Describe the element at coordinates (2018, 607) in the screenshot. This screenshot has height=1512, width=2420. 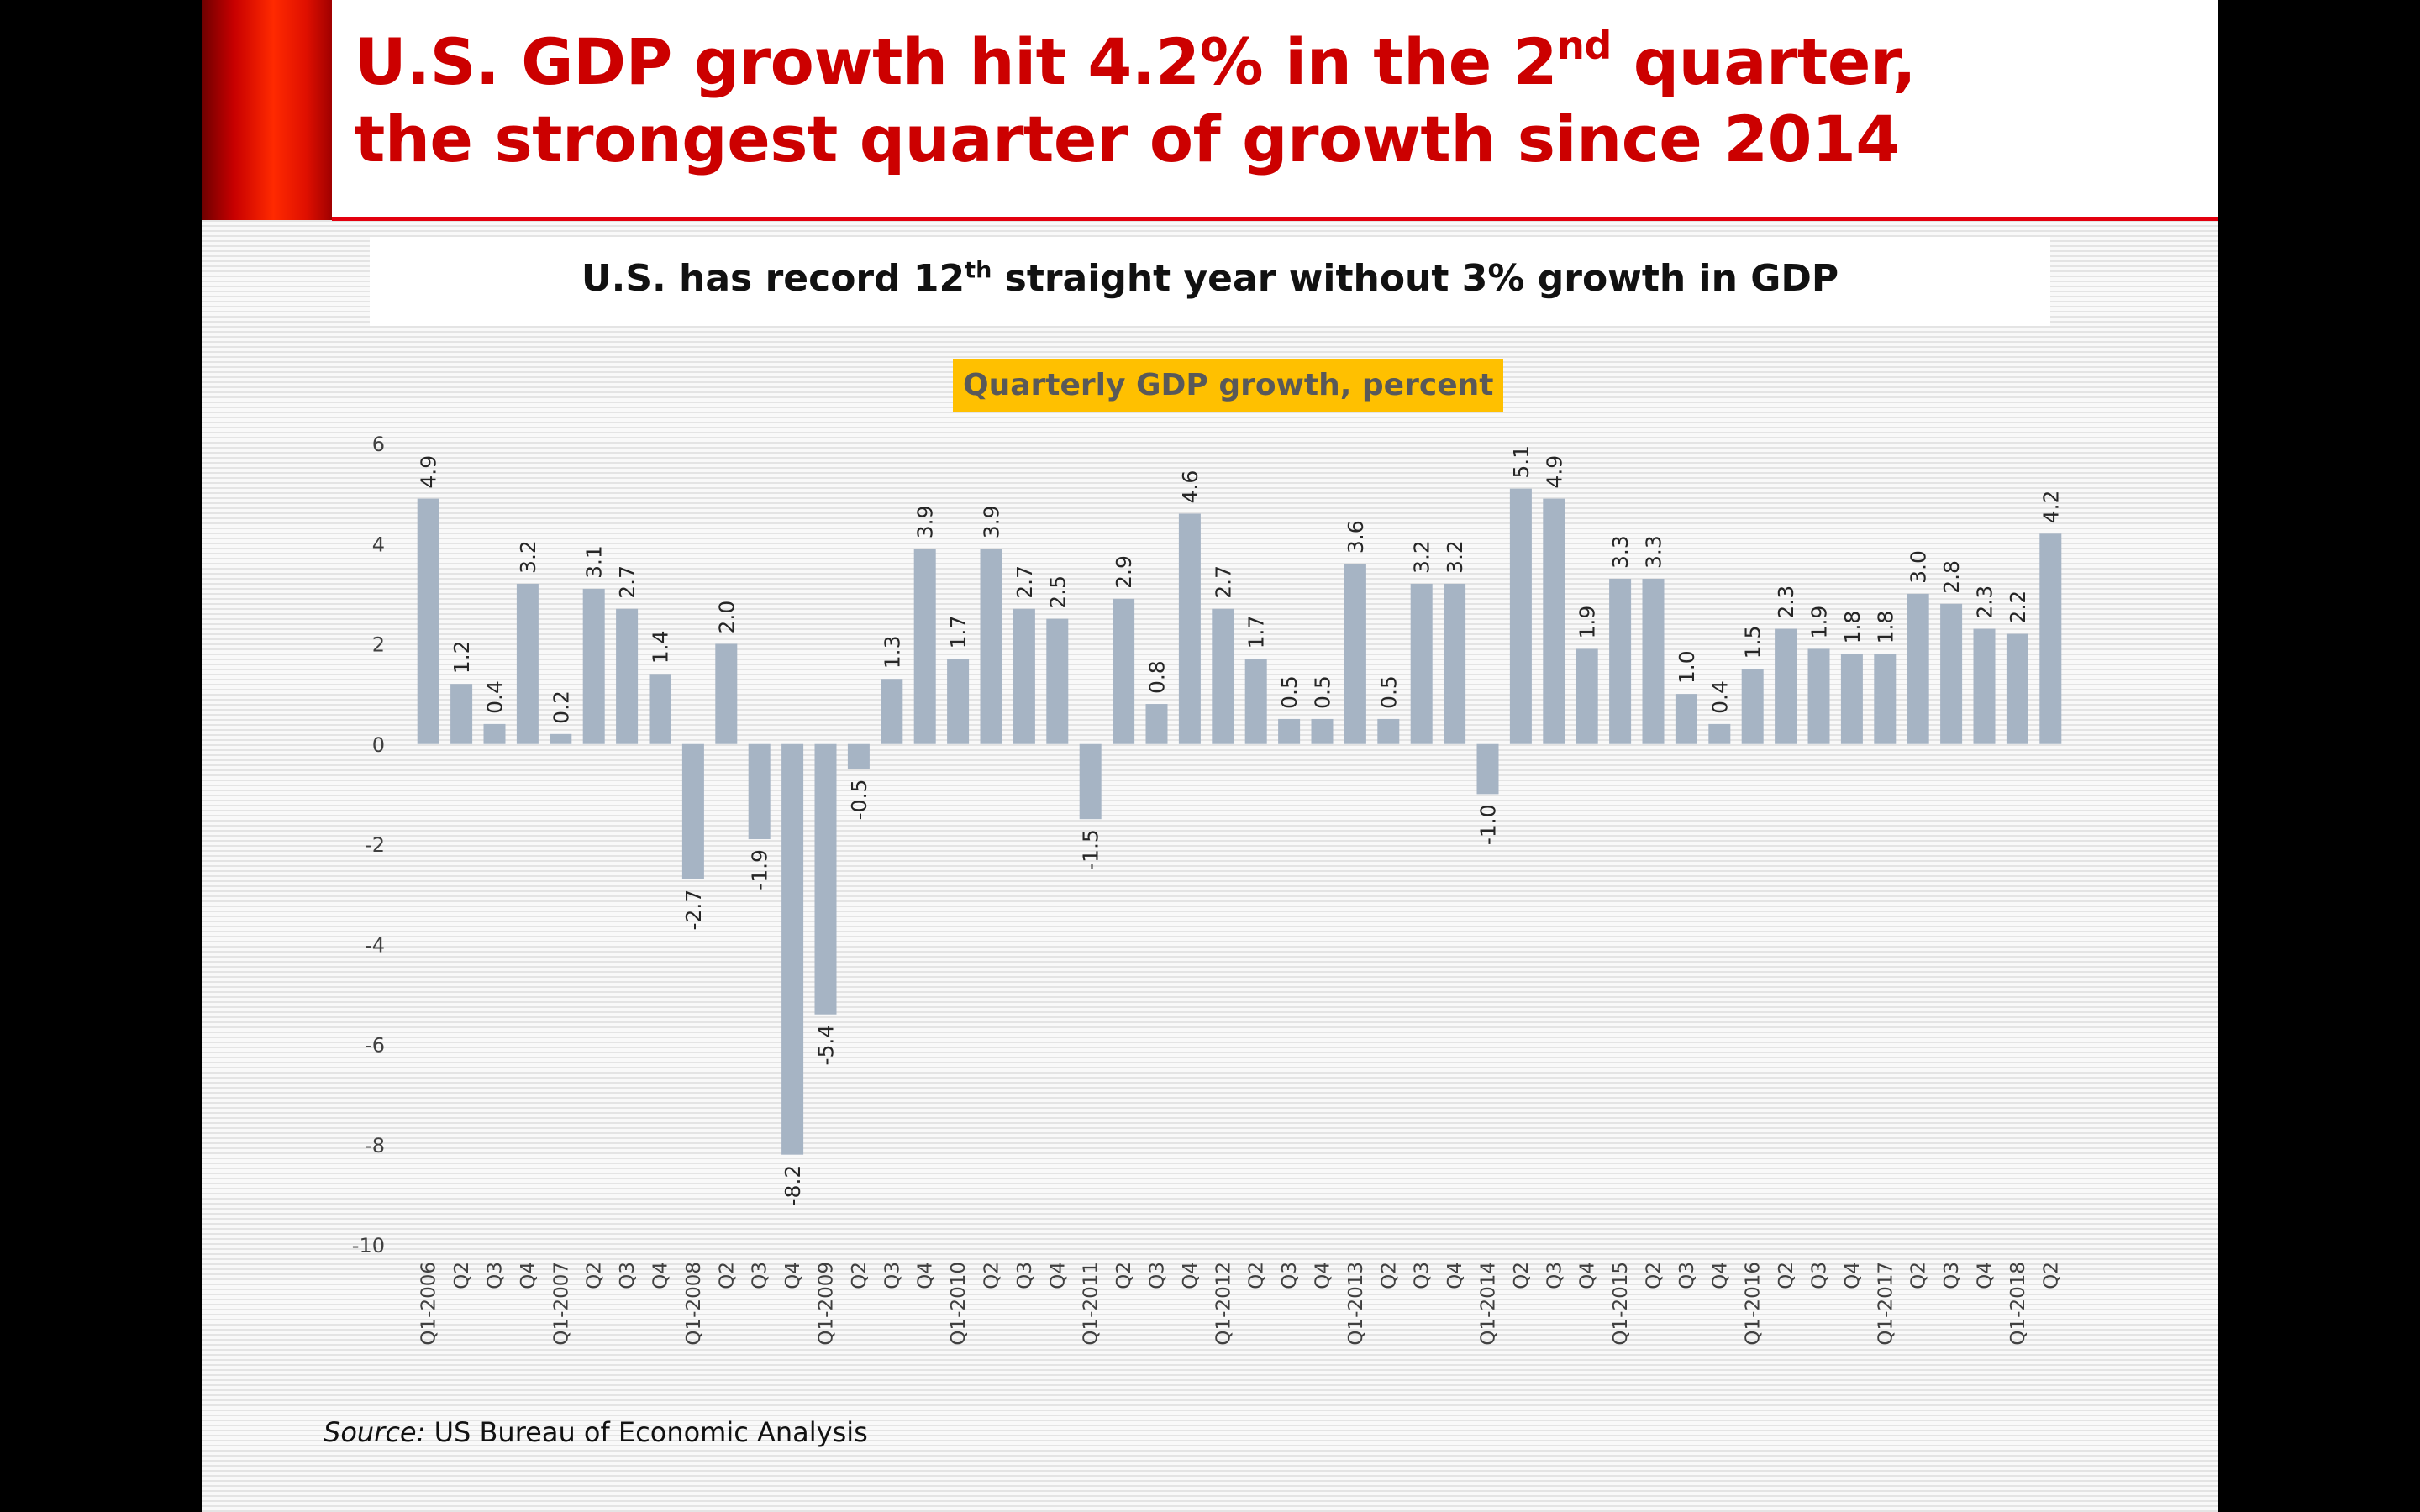
I see `data-label: 2.2` at that location.